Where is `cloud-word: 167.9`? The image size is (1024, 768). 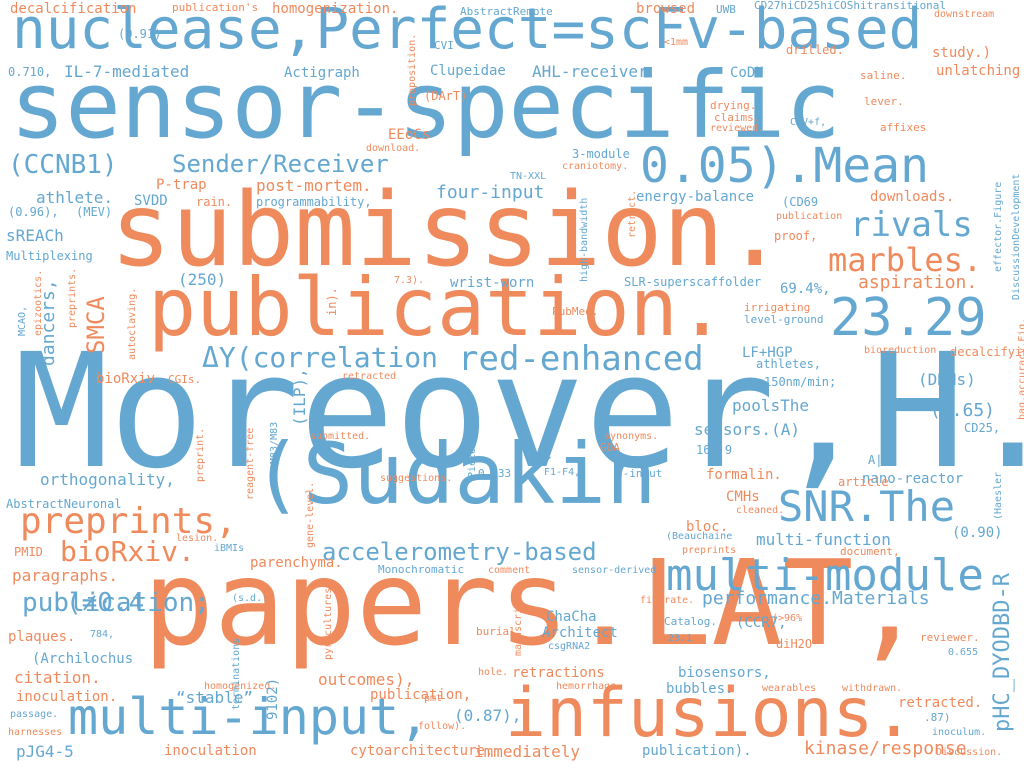
cloud-word: 167.9 is located at coordinates (714, 450).